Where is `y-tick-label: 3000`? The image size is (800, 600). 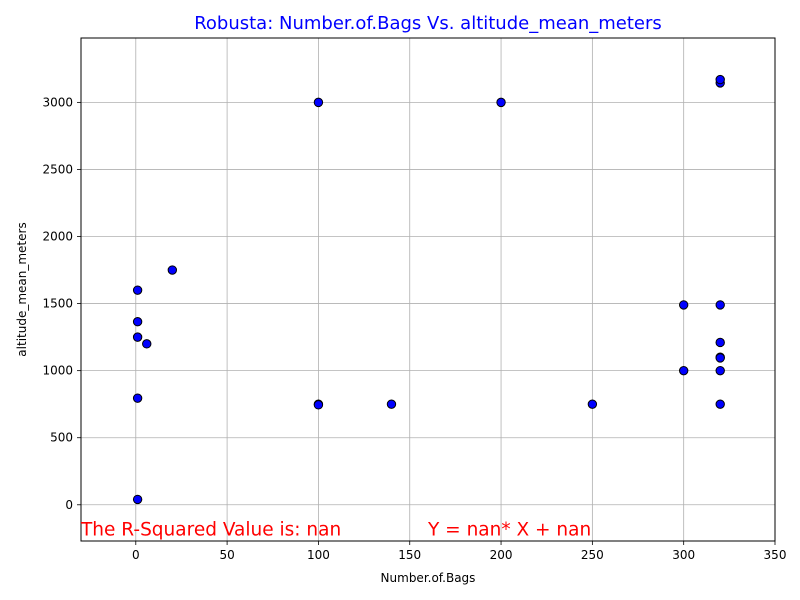 y-tick-label: 3000 is located at coordinates (57, 102).